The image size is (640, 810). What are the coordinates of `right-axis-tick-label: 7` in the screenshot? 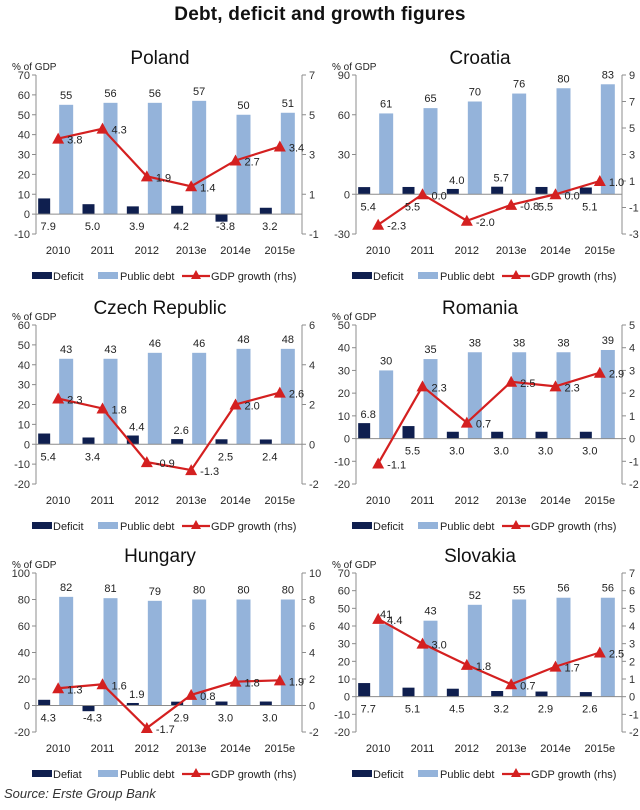 It's located at (632, 574).